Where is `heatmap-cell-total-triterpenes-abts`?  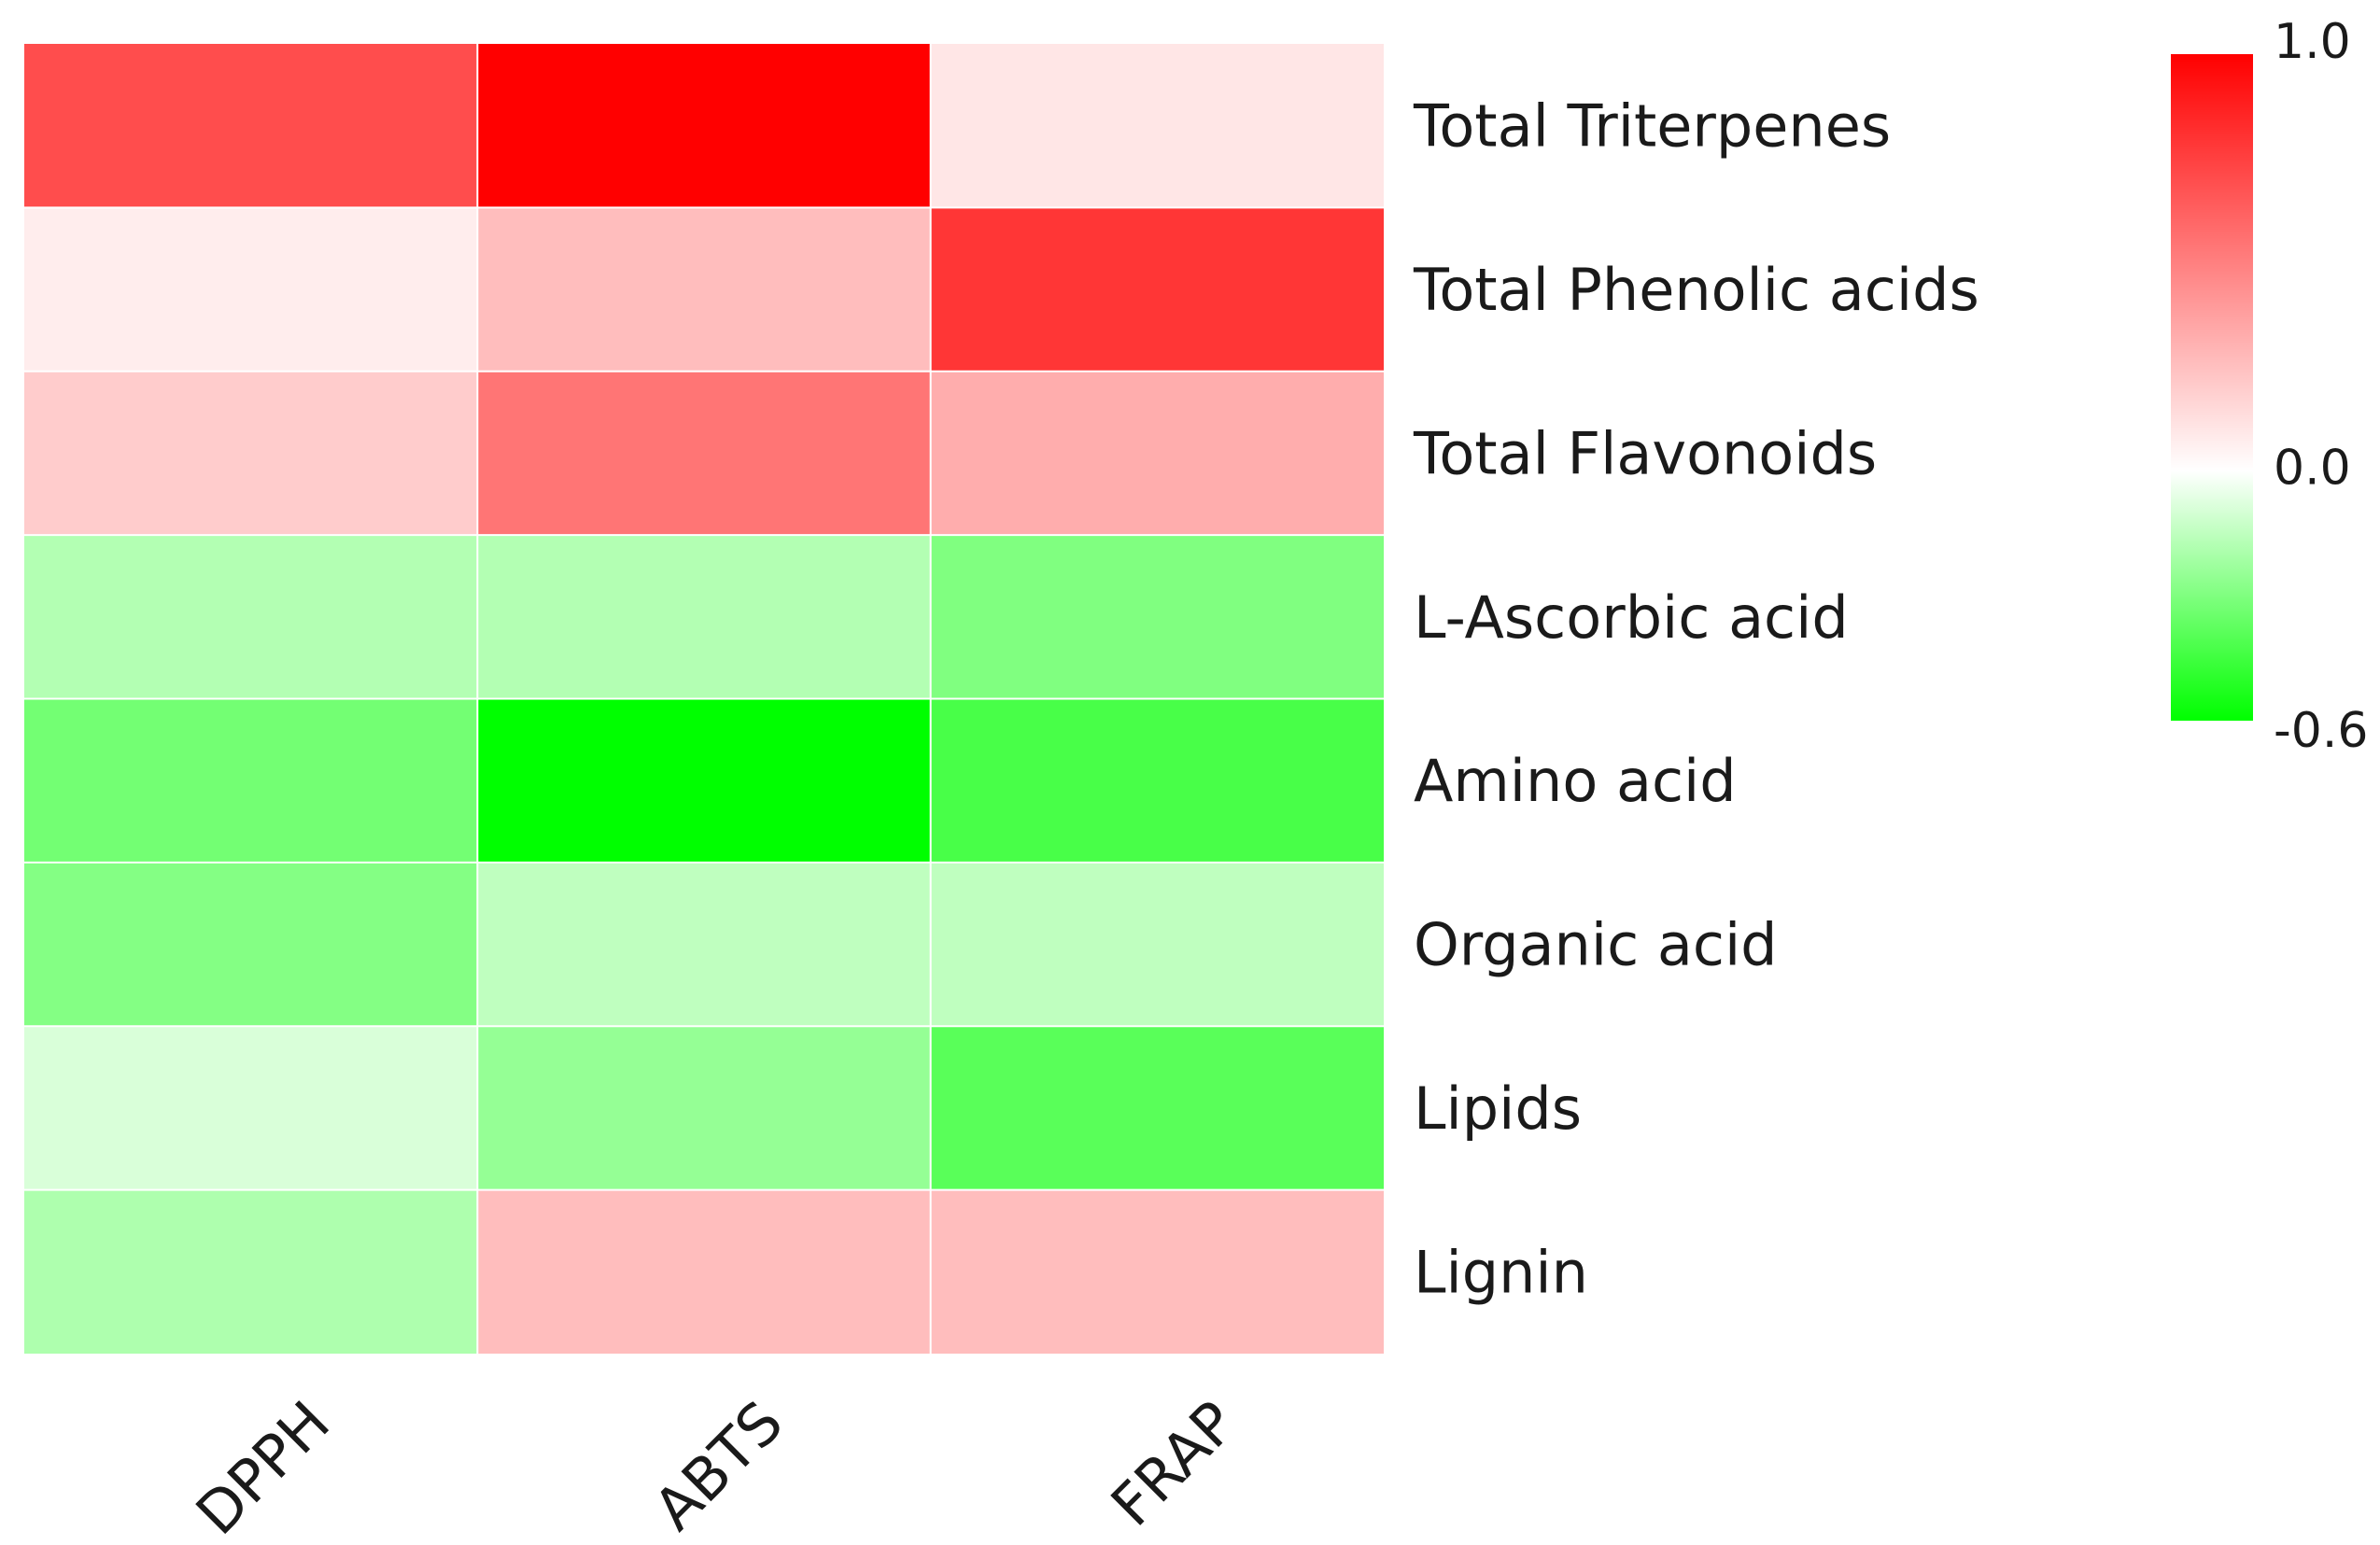 heatmap-cell-total-triterpenes-abts is located at coordinates (704, 126).